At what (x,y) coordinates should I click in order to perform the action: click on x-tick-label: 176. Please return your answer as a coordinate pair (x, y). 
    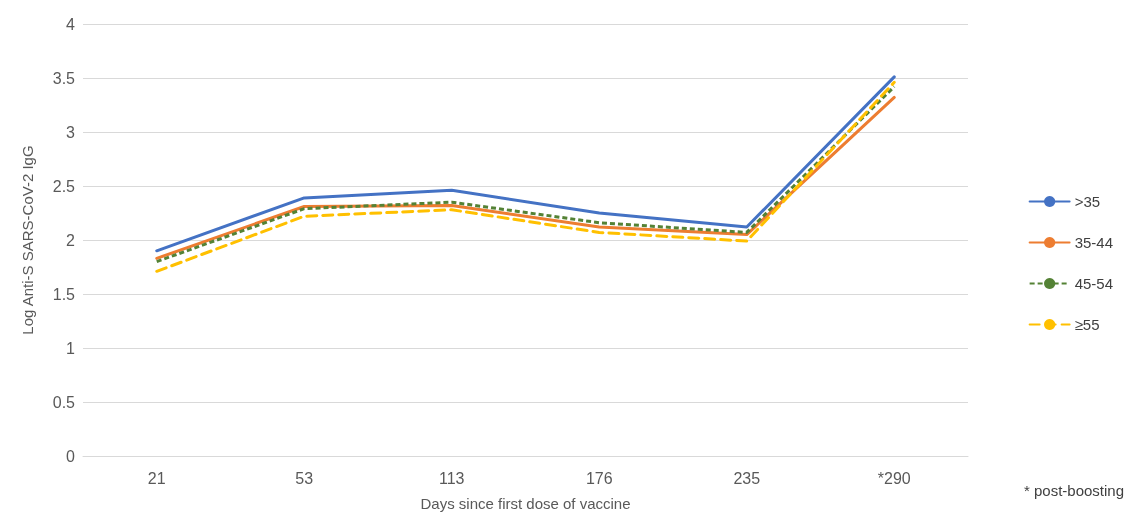
    Looking at the image, I should click on (599, 478).